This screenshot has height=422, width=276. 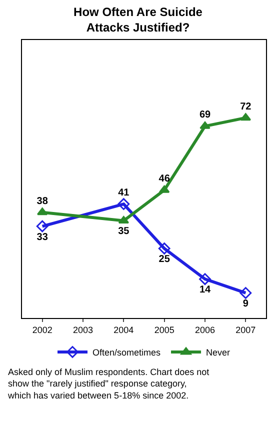 What do you see at coordinates (205, 115) in the screenshot?
I see `data-label: 69` at bounding box center [205, 115].